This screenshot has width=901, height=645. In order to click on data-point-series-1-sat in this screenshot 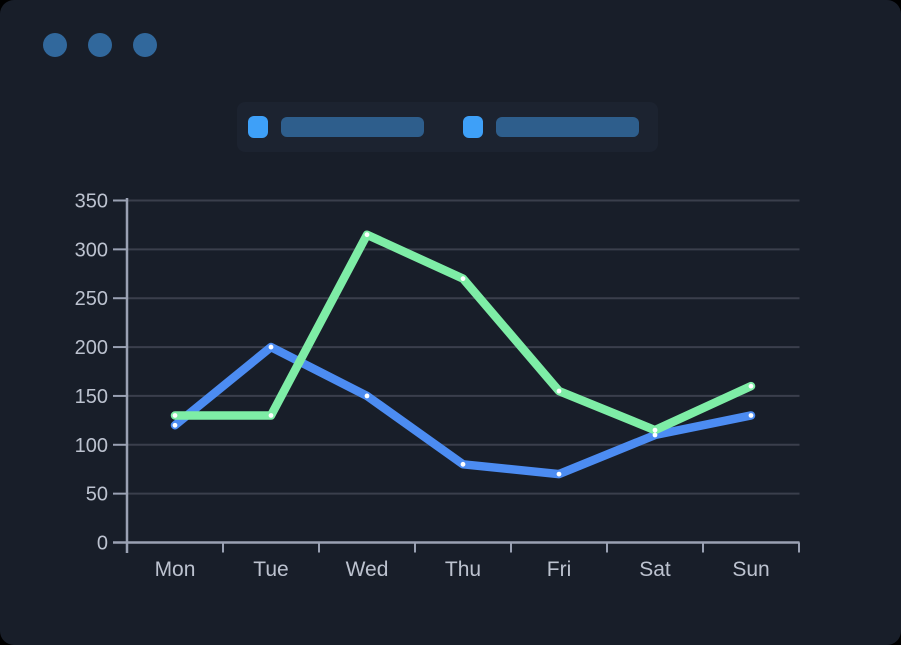, I will do `click(655, 435)`.